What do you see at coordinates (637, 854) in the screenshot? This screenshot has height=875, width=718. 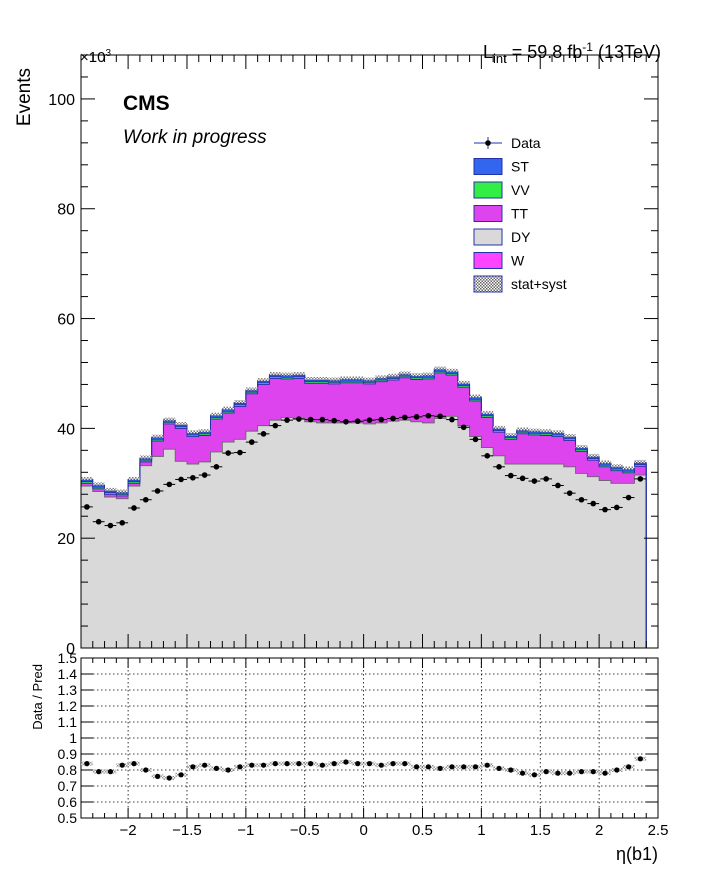 I see `x-axis-title: η(b1)` at bounding box center [637, 854].